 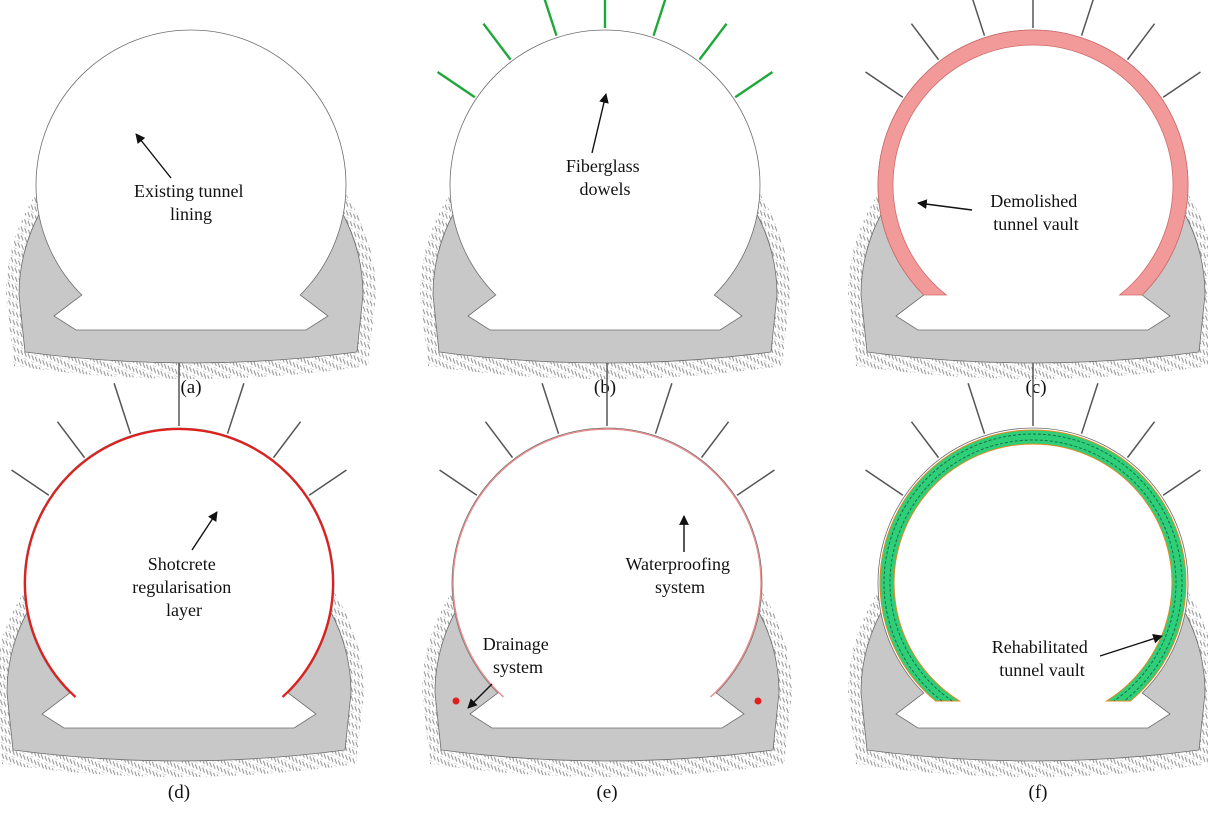 What do you see at coordinates (204, 531) in the screenshot?
I see `arrow-shotcrete-layer` at bounding box center [204, 531].